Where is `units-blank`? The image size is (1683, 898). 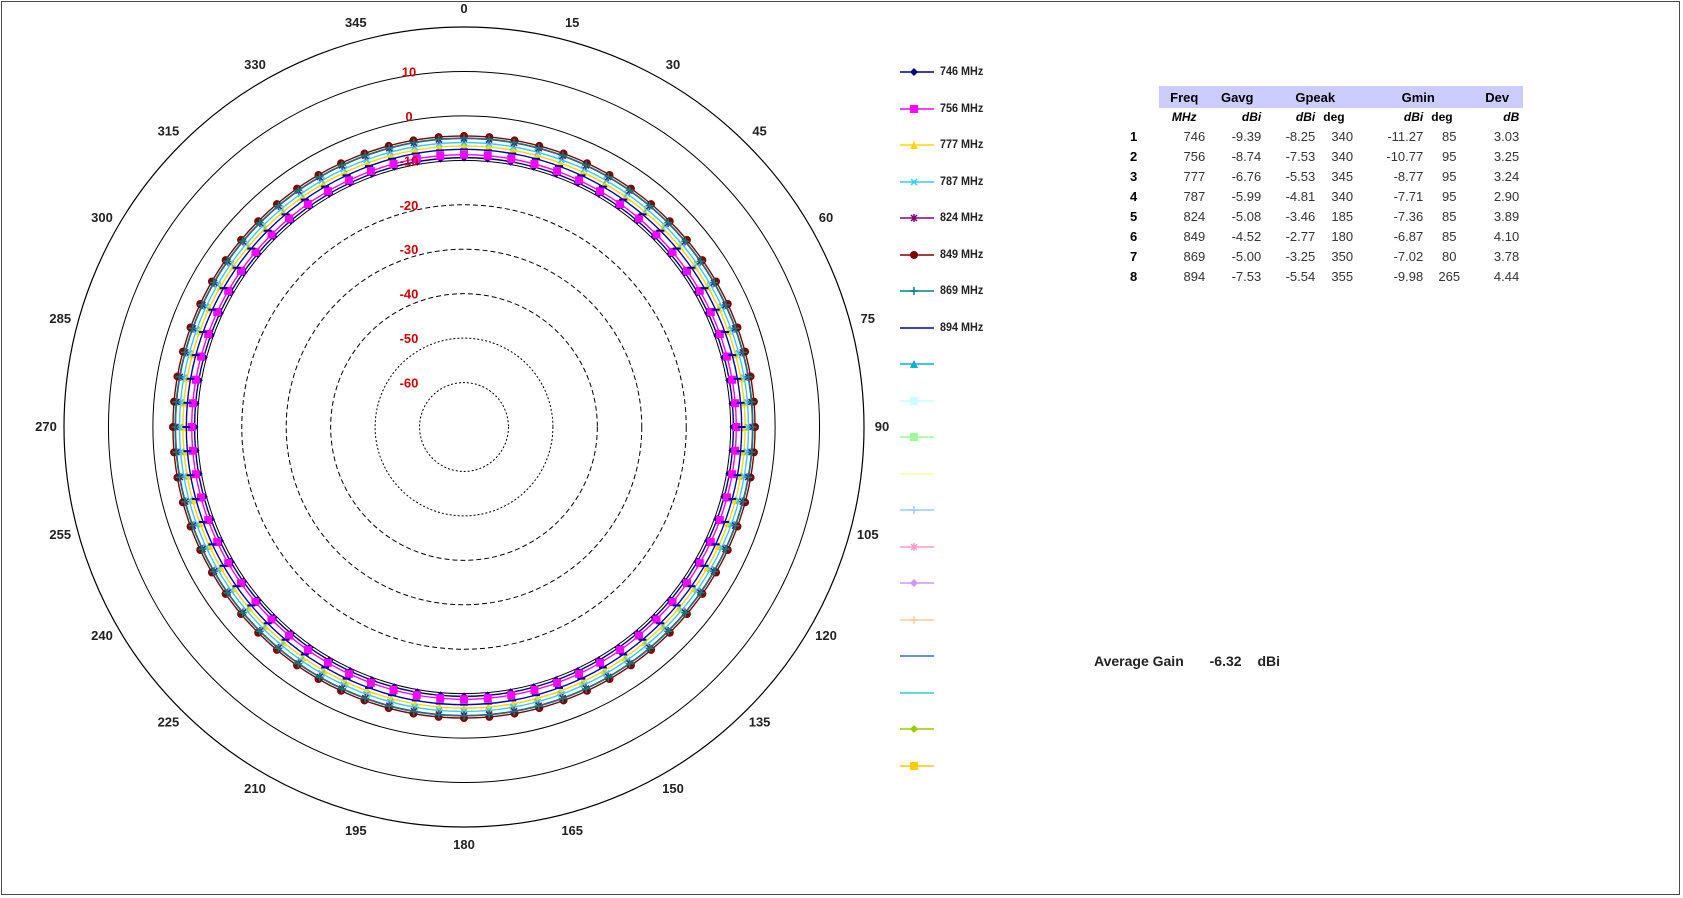 units-blank is located at coordinates (1143, 117).